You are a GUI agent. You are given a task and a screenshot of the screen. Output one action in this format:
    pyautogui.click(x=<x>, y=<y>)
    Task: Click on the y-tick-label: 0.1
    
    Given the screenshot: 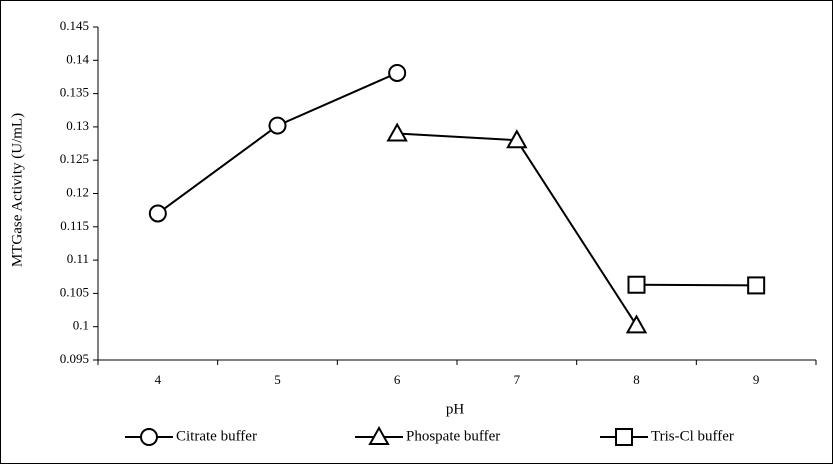 What is the action you would take?
    pyautogui.click(x=81, y=325)
    